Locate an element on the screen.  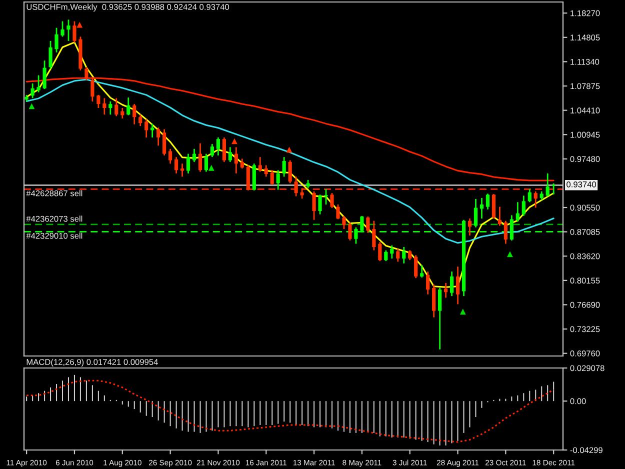
y-tick-label: 1.07875 is located at coordinates (585, 86).